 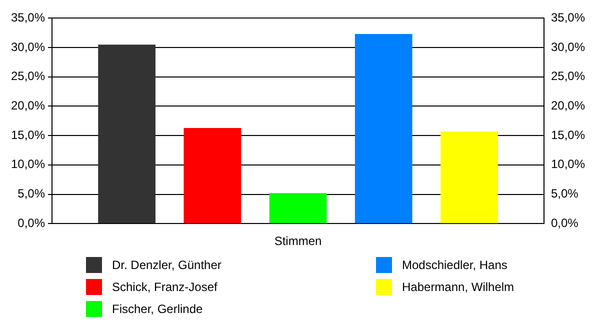 What do you see at coordinates (568, 47) in the screenshot?
I see `text: 30,0%` at bounding box center [568, 47].